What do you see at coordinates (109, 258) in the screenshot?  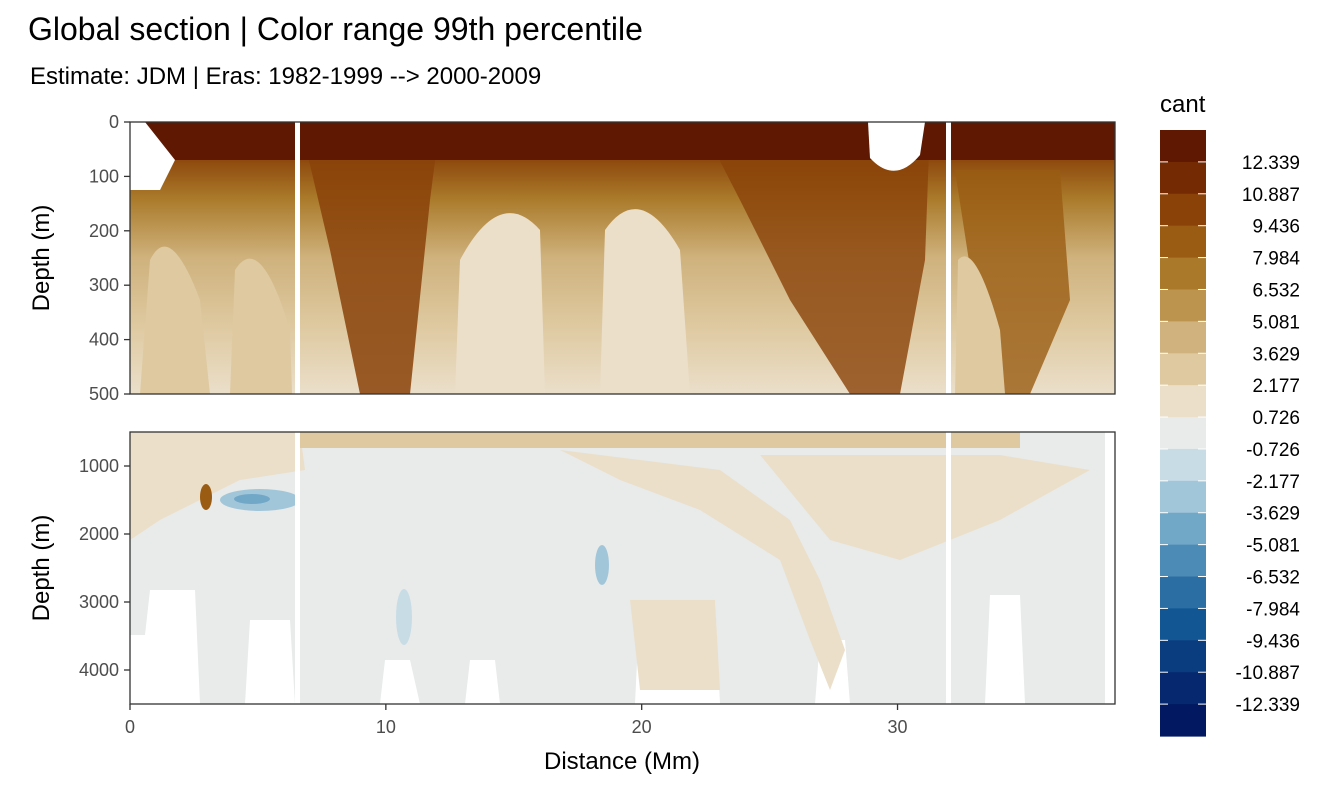 I see `y-axis-top: 0 100 200 300 400 500` at bounding box center [109, 258].